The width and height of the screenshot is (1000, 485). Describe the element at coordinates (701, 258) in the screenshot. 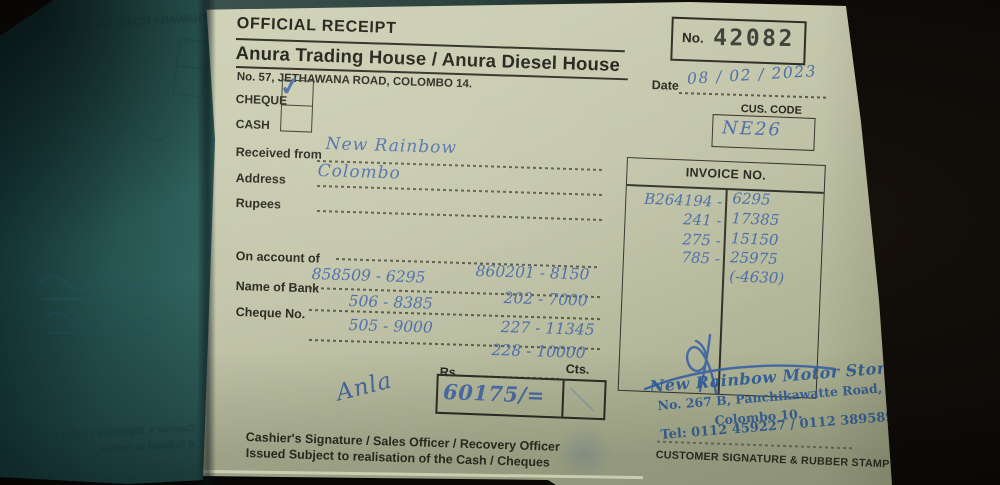

I see `invoice-no-3: 785 -` at that location.